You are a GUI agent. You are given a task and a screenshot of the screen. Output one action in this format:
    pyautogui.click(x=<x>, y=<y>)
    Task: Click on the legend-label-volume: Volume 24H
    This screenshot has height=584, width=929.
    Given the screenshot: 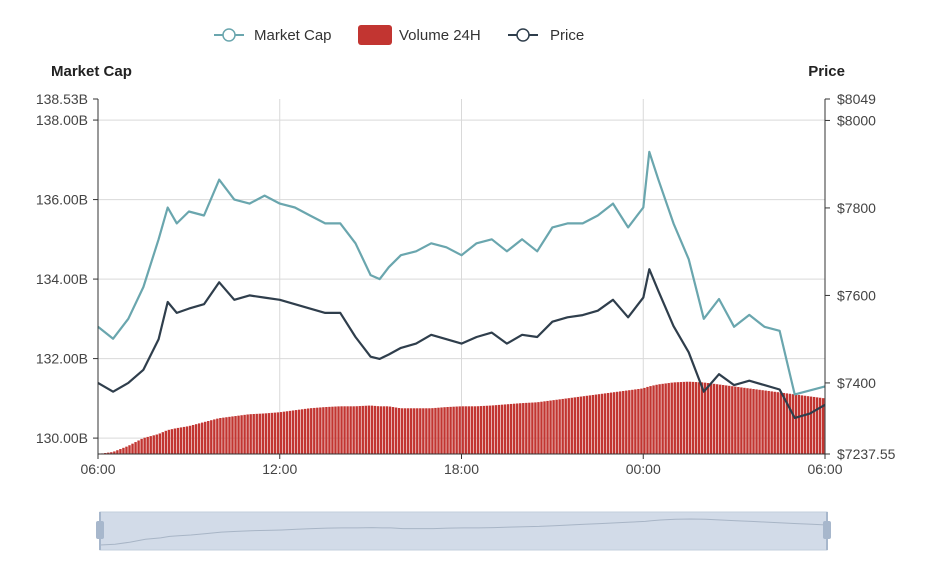 What is the action you would take?
    pyautogui.click(x=440, y=35)
    